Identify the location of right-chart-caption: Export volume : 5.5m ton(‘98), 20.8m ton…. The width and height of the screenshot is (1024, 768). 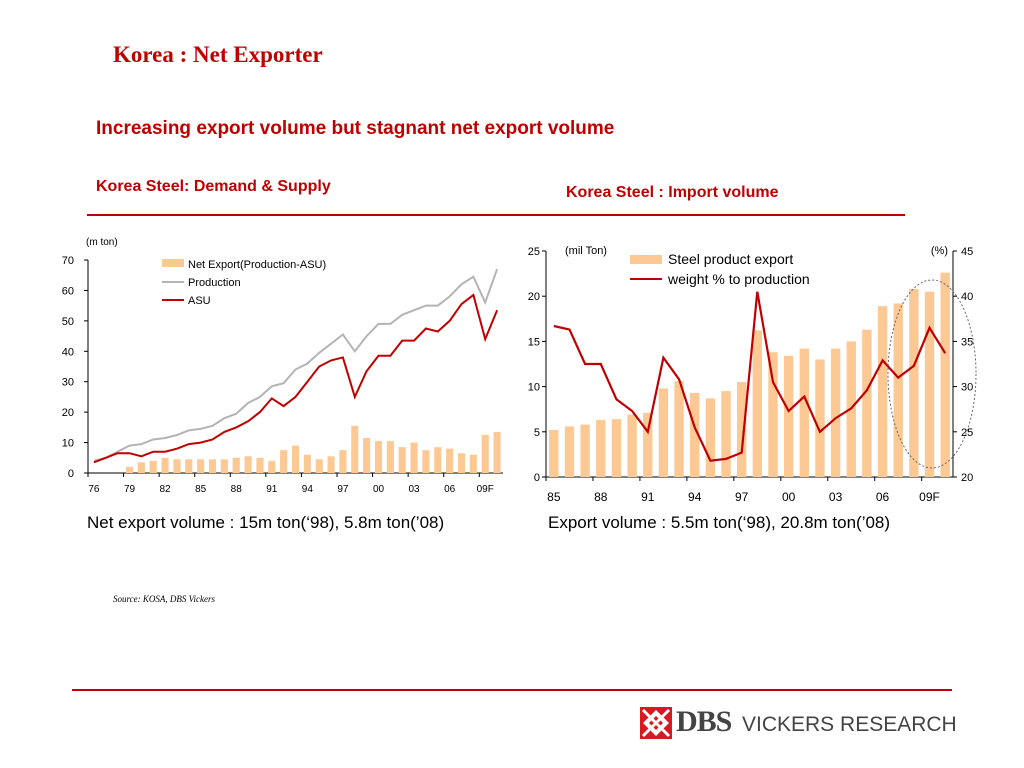
(719, 522).